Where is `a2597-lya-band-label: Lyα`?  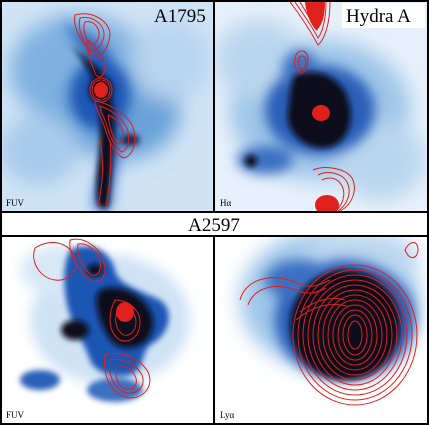
a2597-lya-band-label: Lyα is located at coordinates (227, 415).